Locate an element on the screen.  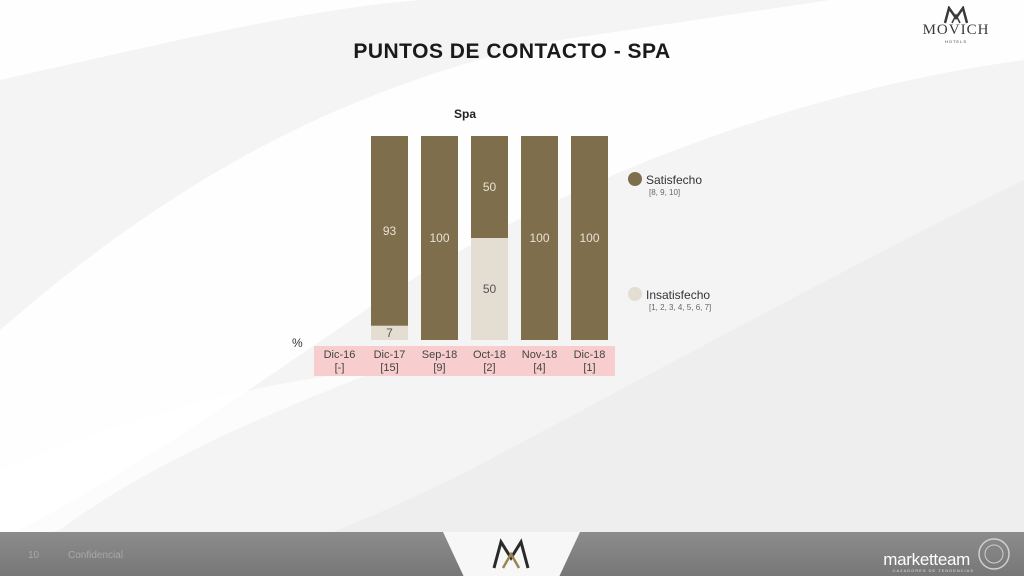
movich-m-icon is located at coordinates (956, 15).